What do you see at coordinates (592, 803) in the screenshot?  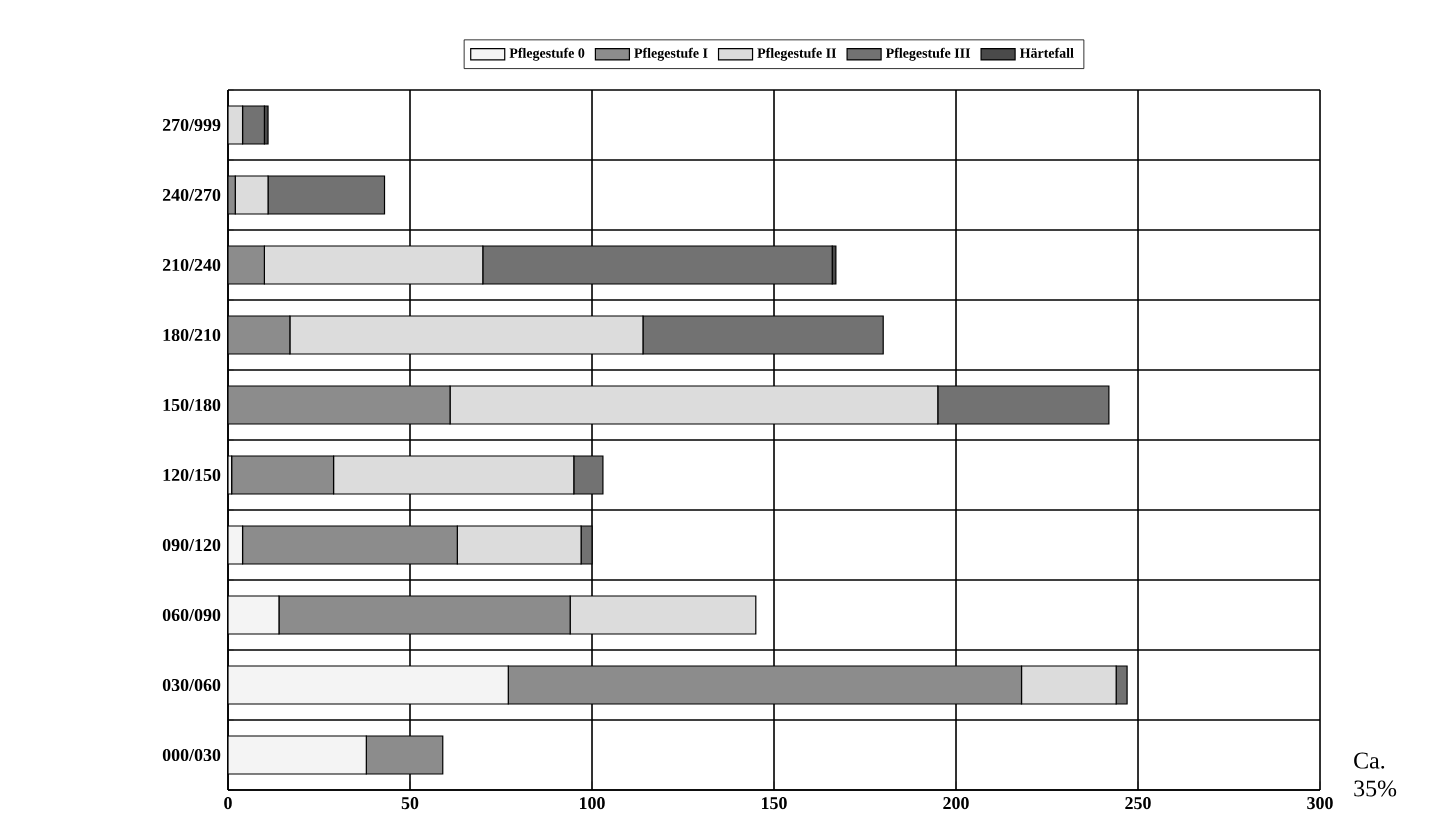 I see `x-tick-label: 100` at bounding box center [592, 803].